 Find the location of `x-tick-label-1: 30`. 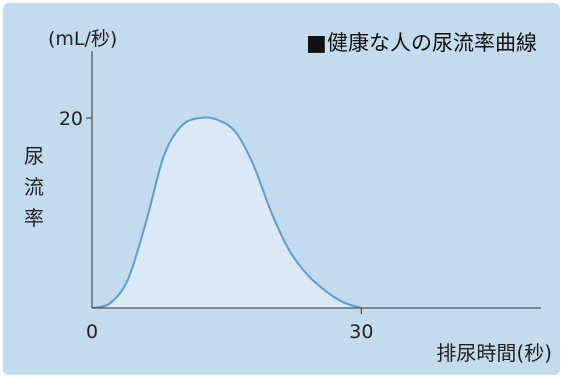

x-tick-label-1: 30 is located at coordinates (361, 332).